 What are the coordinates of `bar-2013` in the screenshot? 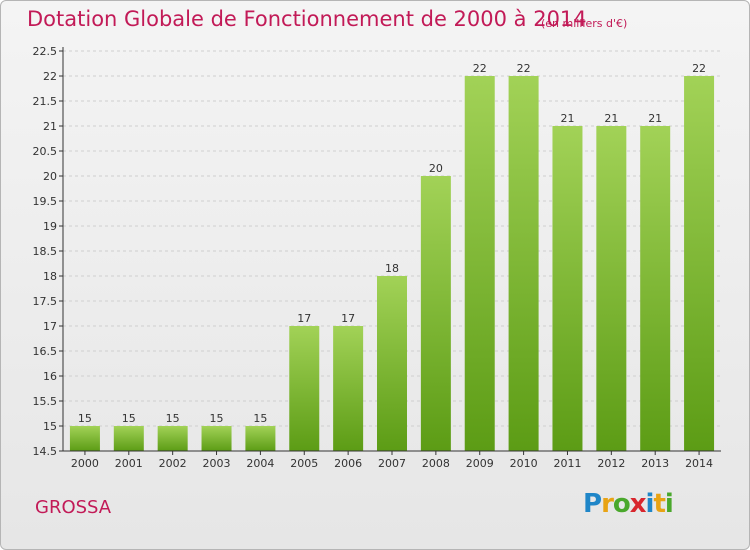 It's located at (655, 288).